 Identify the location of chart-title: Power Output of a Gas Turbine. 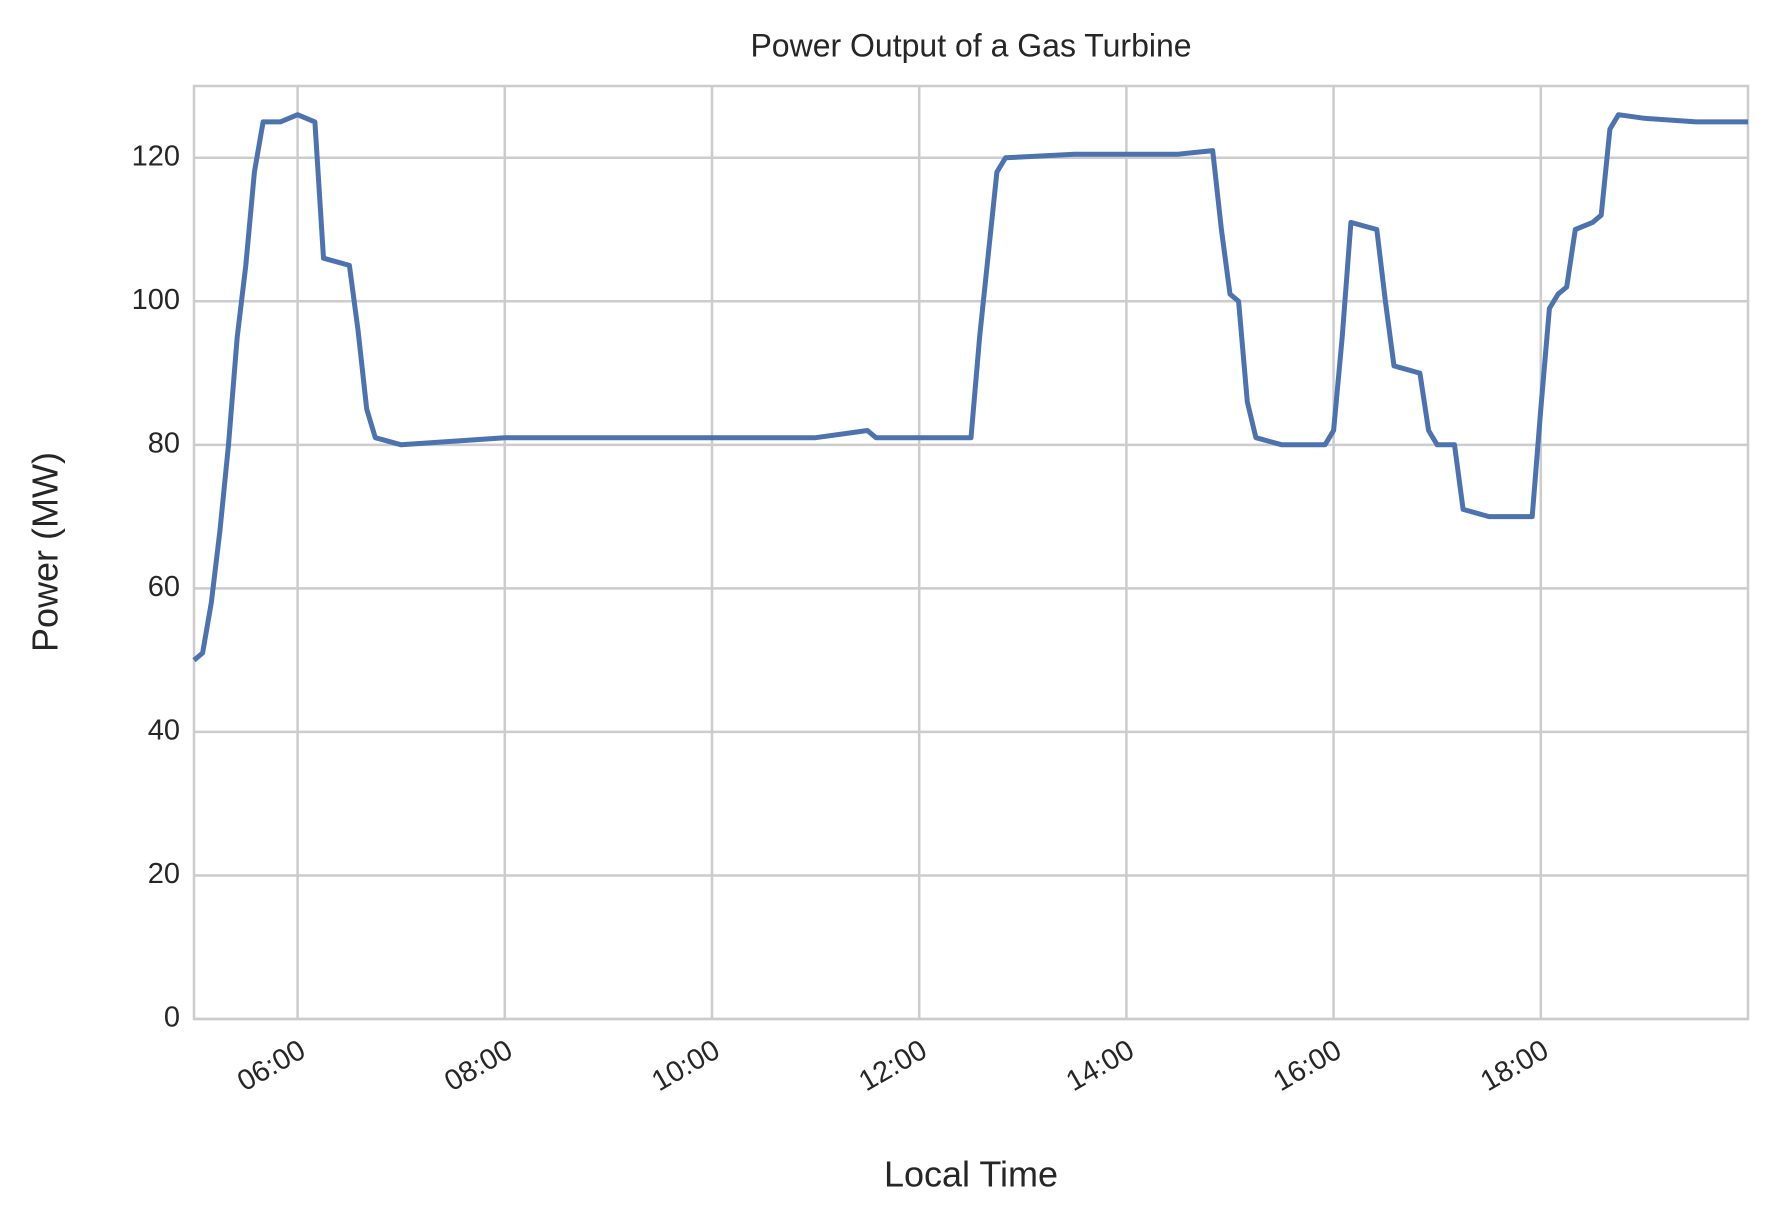
(970, 45).